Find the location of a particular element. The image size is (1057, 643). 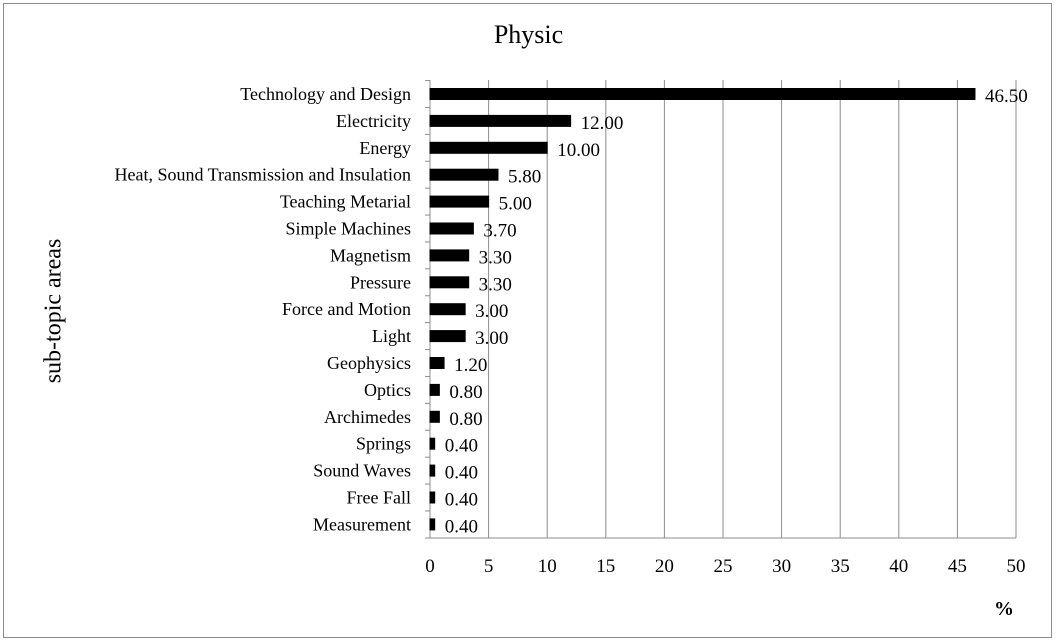

data-label: 10.00 is located at coordinates (578, 150).